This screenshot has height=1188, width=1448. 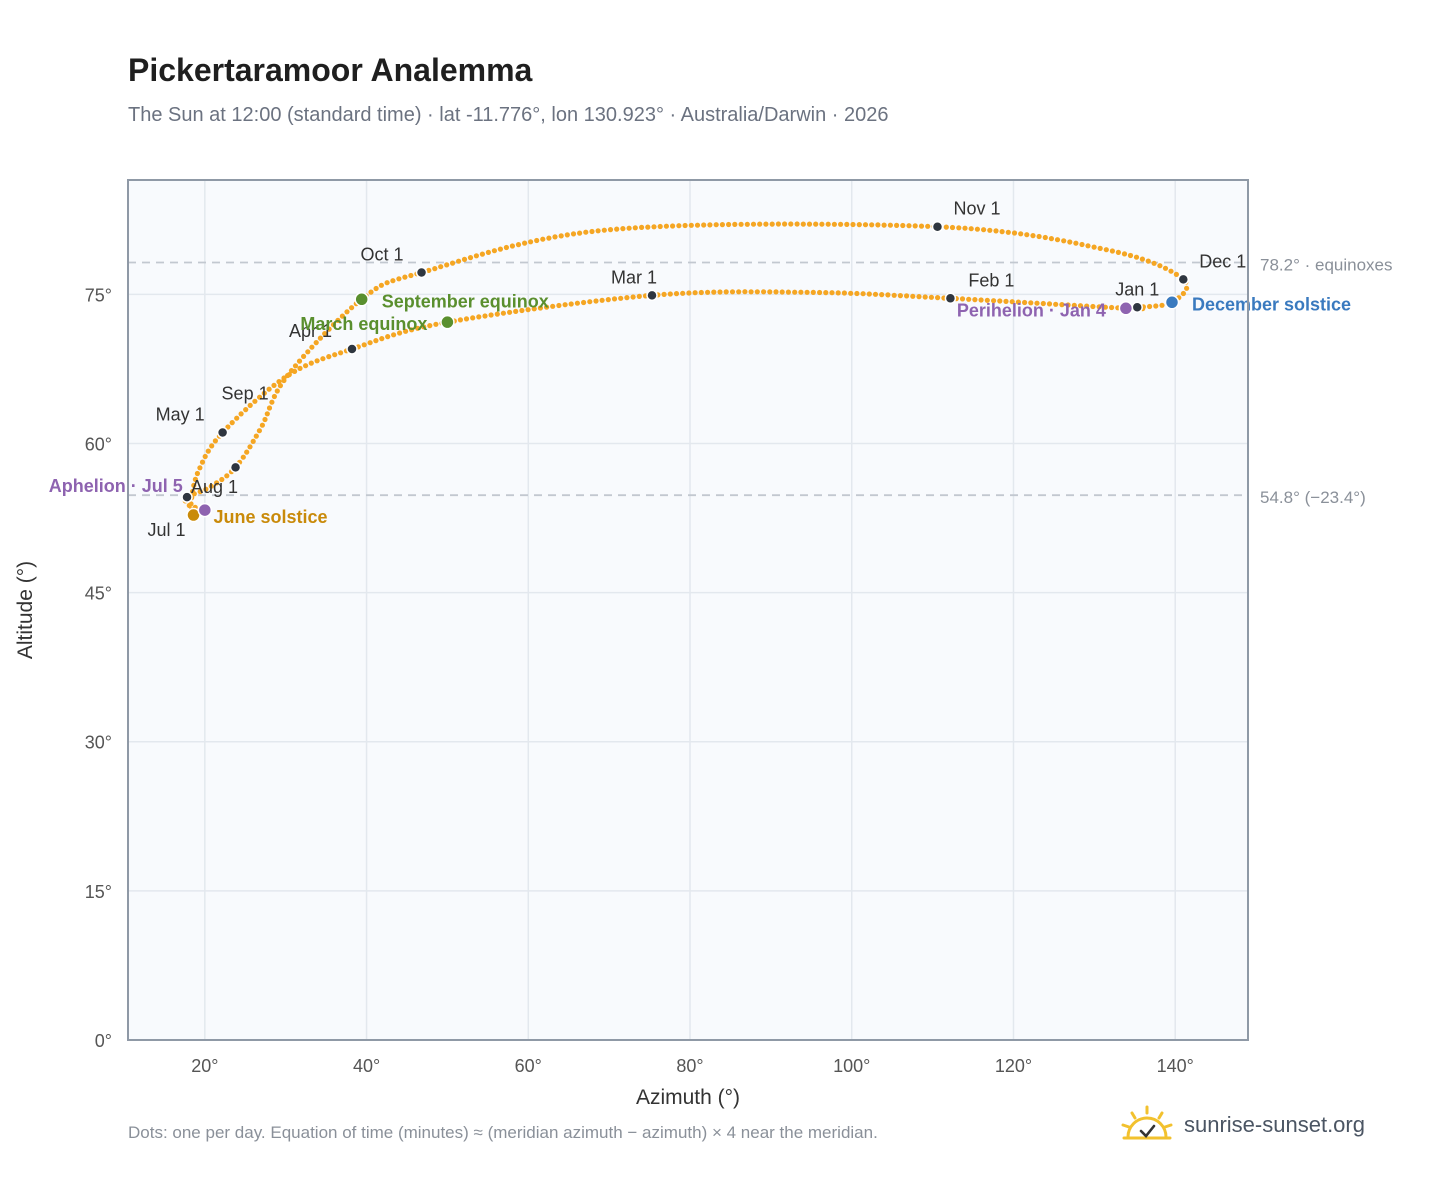 What do you see at coordinates (447, 322) in the screenshot?
I see `event-marker` at bounding box center [447, 322].